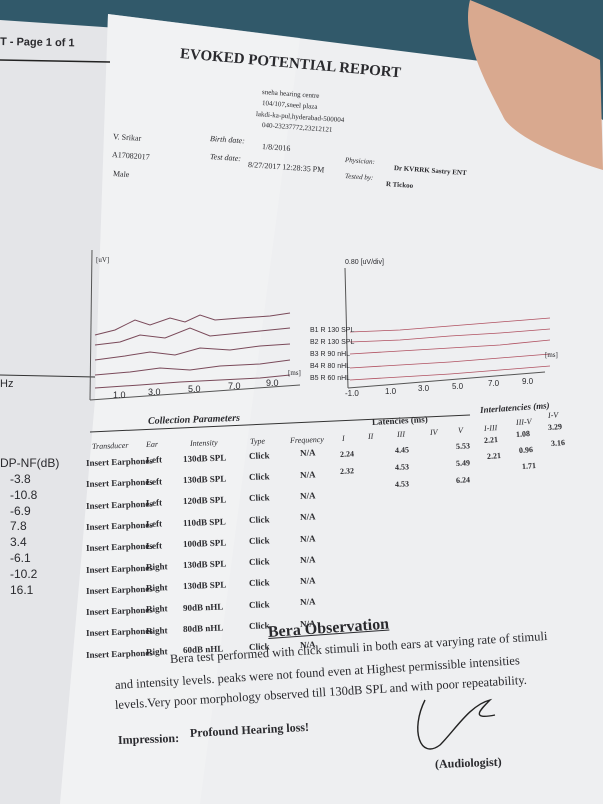 This screenshot has width=603, height=804. Describe the element at coordinates (370, 436) in the screenshot. I see `column-header: II` at that location.